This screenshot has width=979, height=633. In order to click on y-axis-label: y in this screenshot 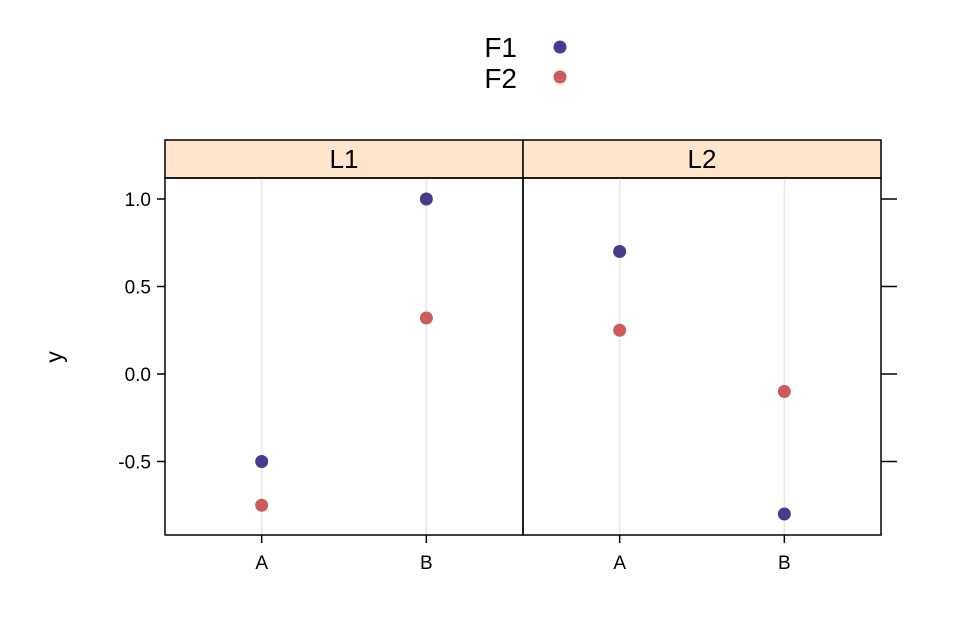, I will do `click(54, 357)`.